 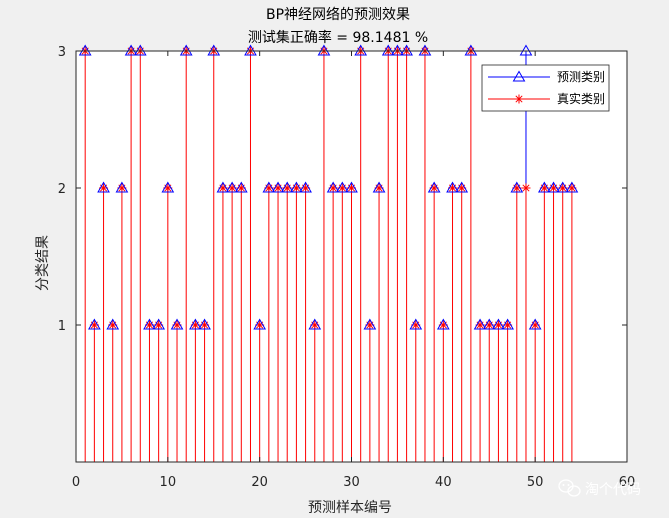 I want to click on legend-predicted-marker, so click(x=519, y=76).